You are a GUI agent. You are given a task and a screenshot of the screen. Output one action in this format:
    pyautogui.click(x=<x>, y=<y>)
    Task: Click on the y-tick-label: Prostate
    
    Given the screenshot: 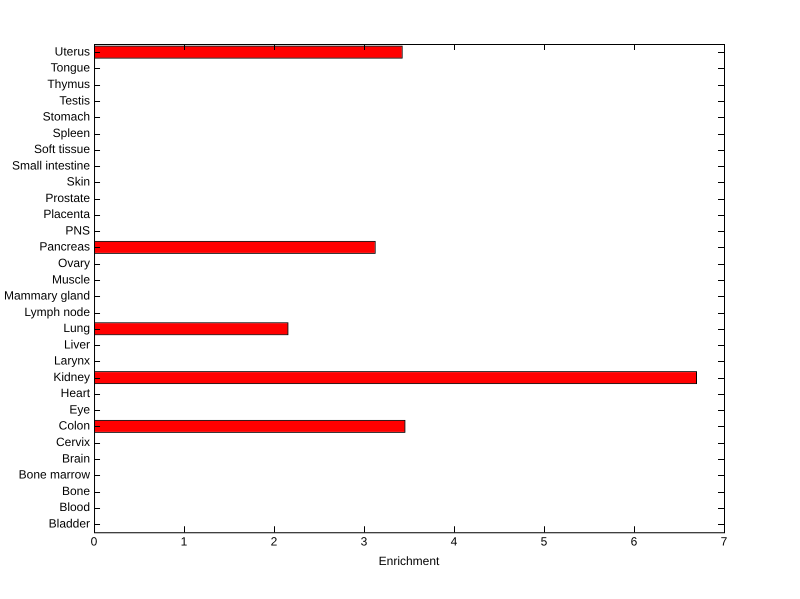 What is the action you would take?
    pyautogui.click(x=67, y=197)
    